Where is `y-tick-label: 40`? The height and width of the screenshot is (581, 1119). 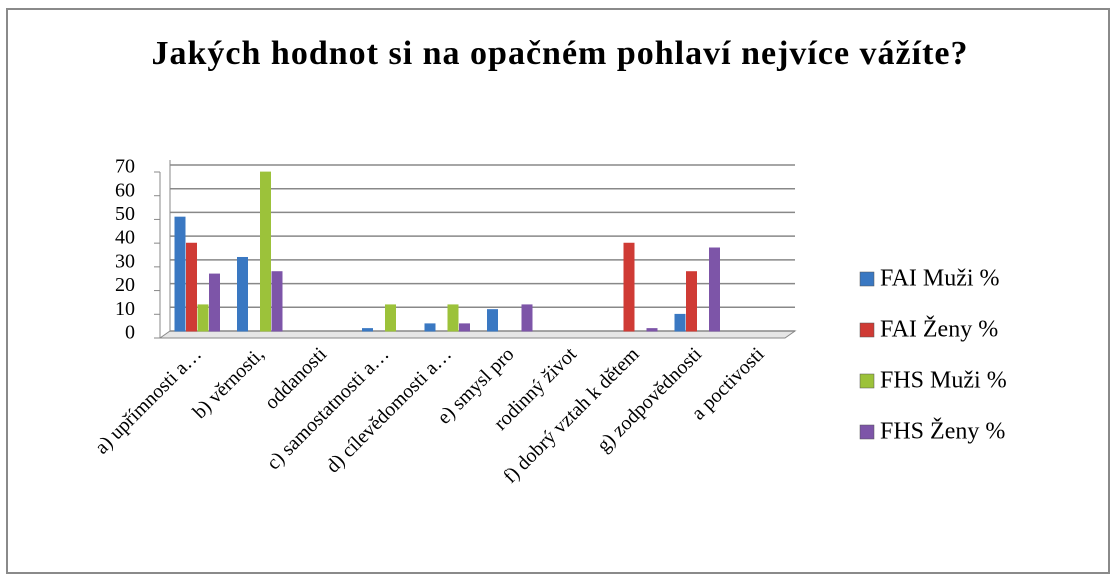
y-tick-label: 40 is located at coordinates (125, 238).